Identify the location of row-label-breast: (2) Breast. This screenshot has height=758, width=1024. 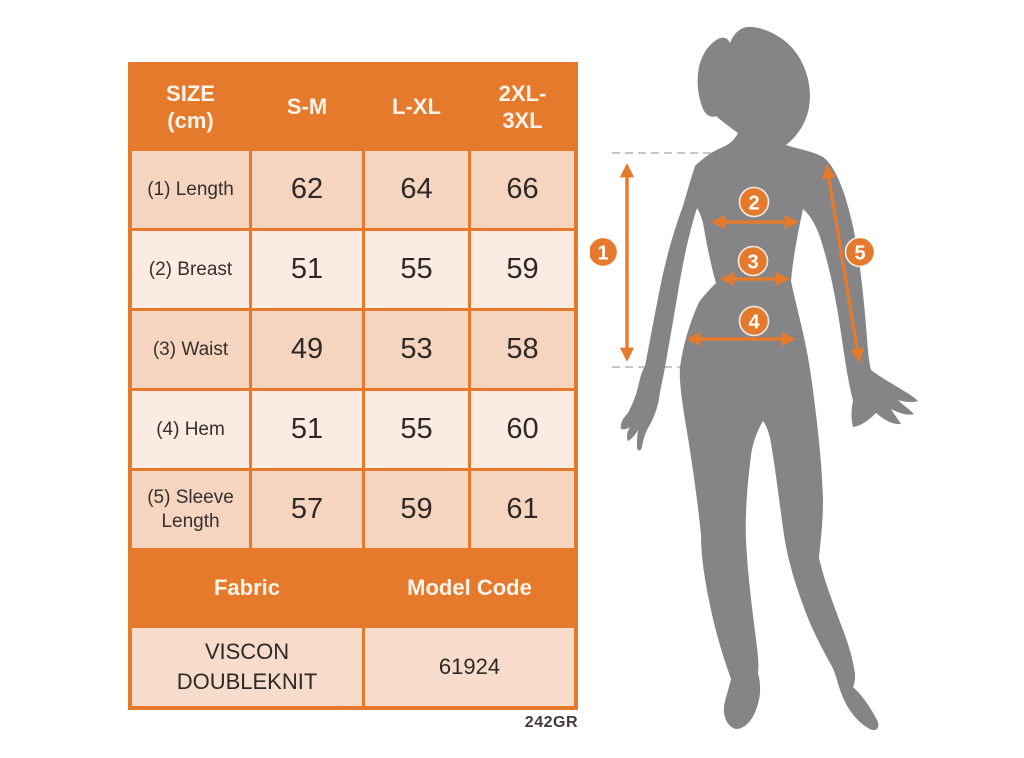
(190, 269).